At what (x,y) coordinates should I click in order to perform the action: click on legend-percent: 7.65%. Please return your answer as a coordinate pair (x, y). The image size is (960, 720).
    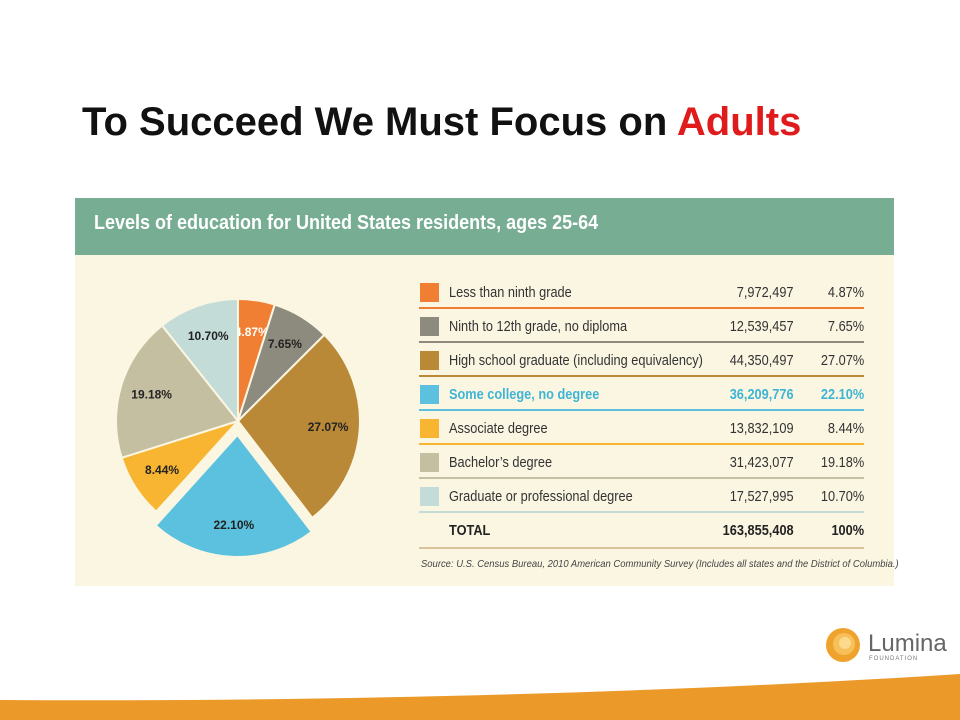
    Looking at the image, I should click on (845, 327).